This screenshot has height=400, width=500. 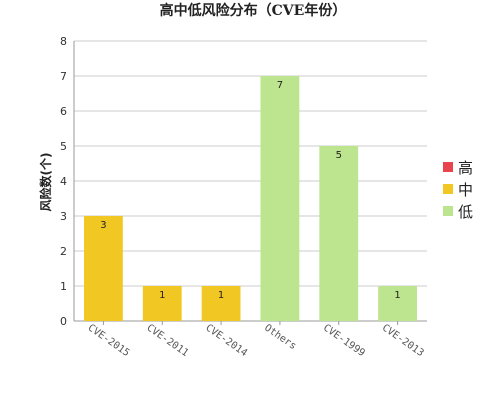 I want to click on legend: 高中低, so click(x=458, y=190).